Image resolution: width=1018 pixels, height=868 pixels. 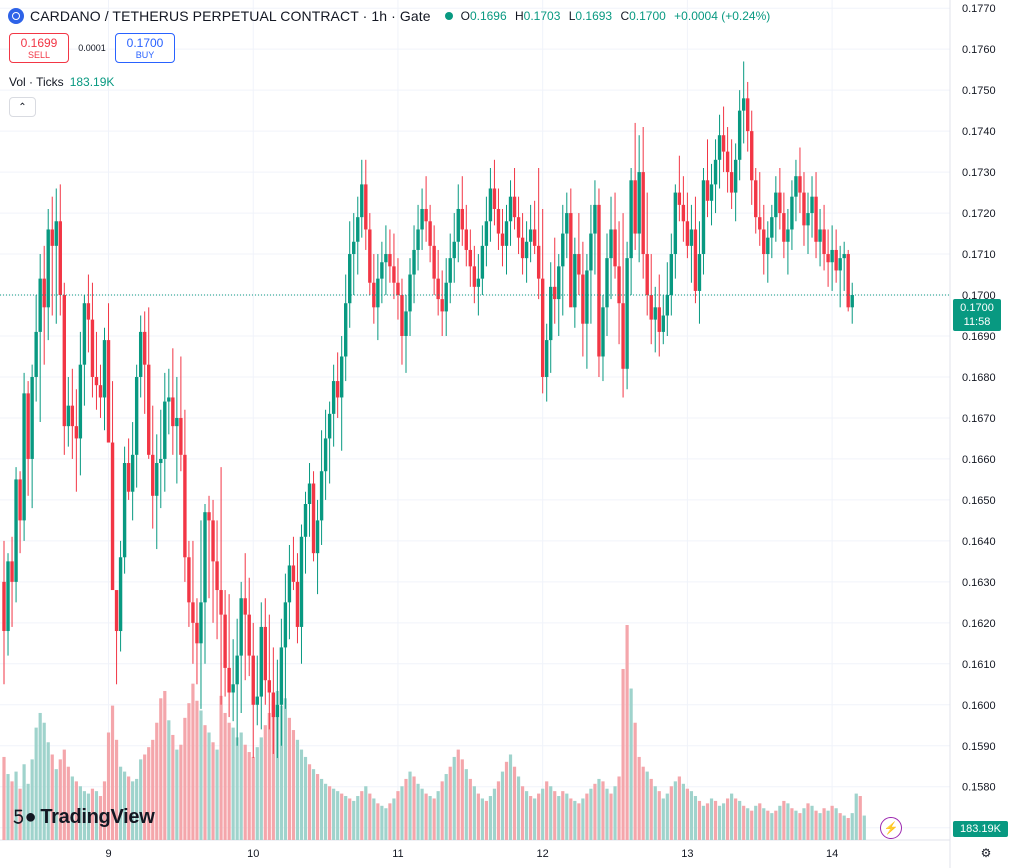 I want to click on sell-label: SELL, so click(x=39, y=54).